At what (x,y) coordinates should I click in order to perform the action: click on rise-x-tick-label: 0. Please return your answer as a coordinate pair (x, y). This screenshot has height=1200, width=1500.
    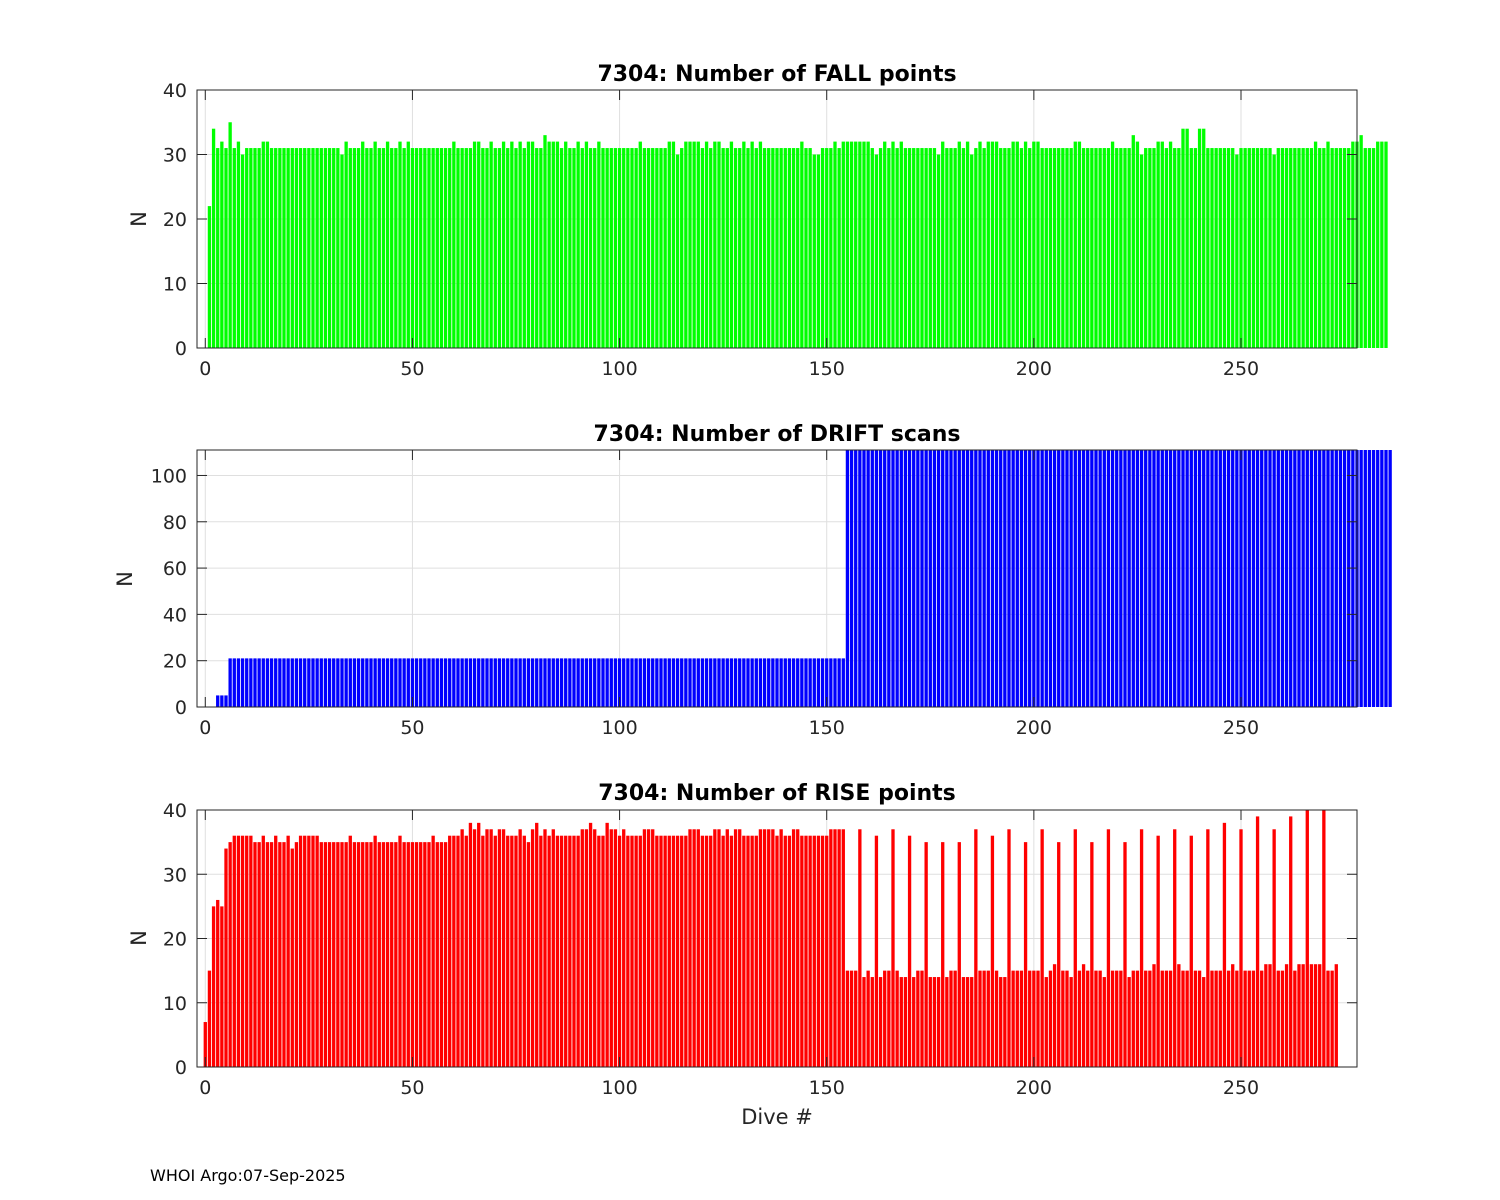
    Looking at the image, I should click on (205, 1088).